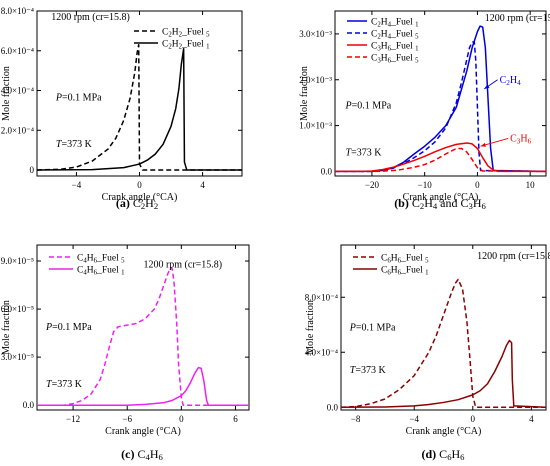  Describe the element at coordinates (356, 419) in the screenshot. I see `x-tick-label: −8` at that location.